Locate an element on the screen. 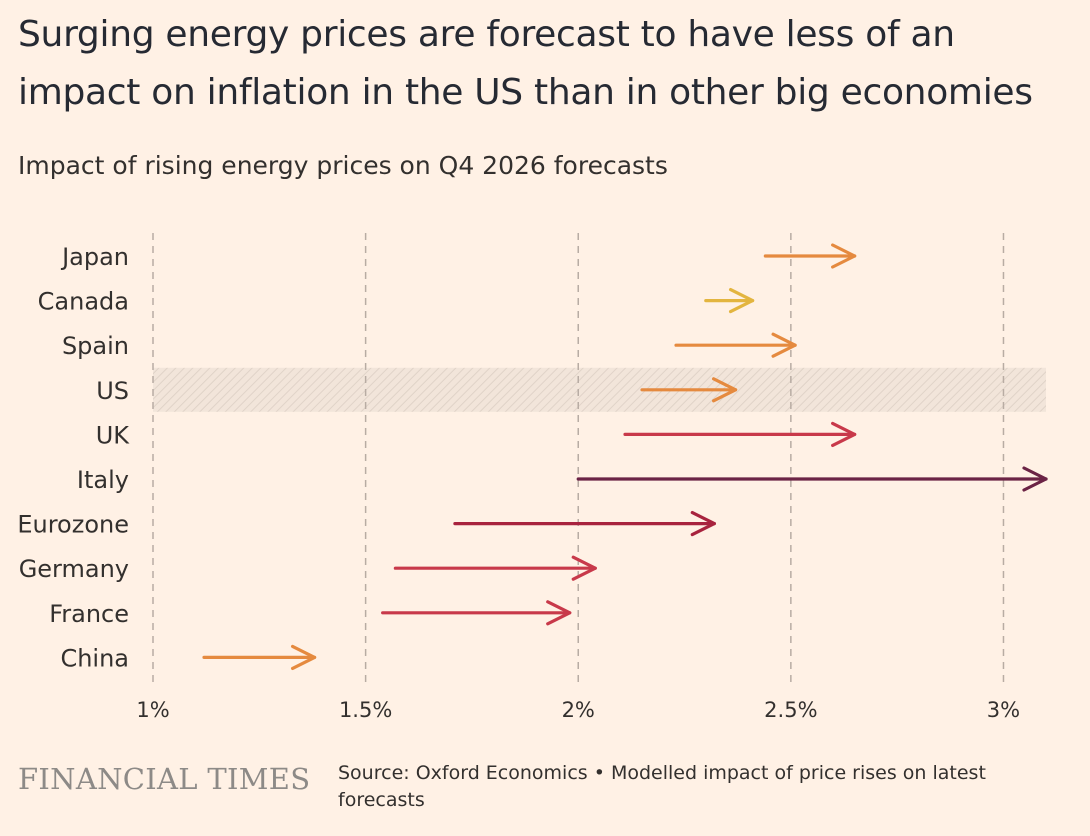 Image resolution: width=1090 pixels, height=836 pixels. x-tick-label: 1% is located at coordinates (152, 710).